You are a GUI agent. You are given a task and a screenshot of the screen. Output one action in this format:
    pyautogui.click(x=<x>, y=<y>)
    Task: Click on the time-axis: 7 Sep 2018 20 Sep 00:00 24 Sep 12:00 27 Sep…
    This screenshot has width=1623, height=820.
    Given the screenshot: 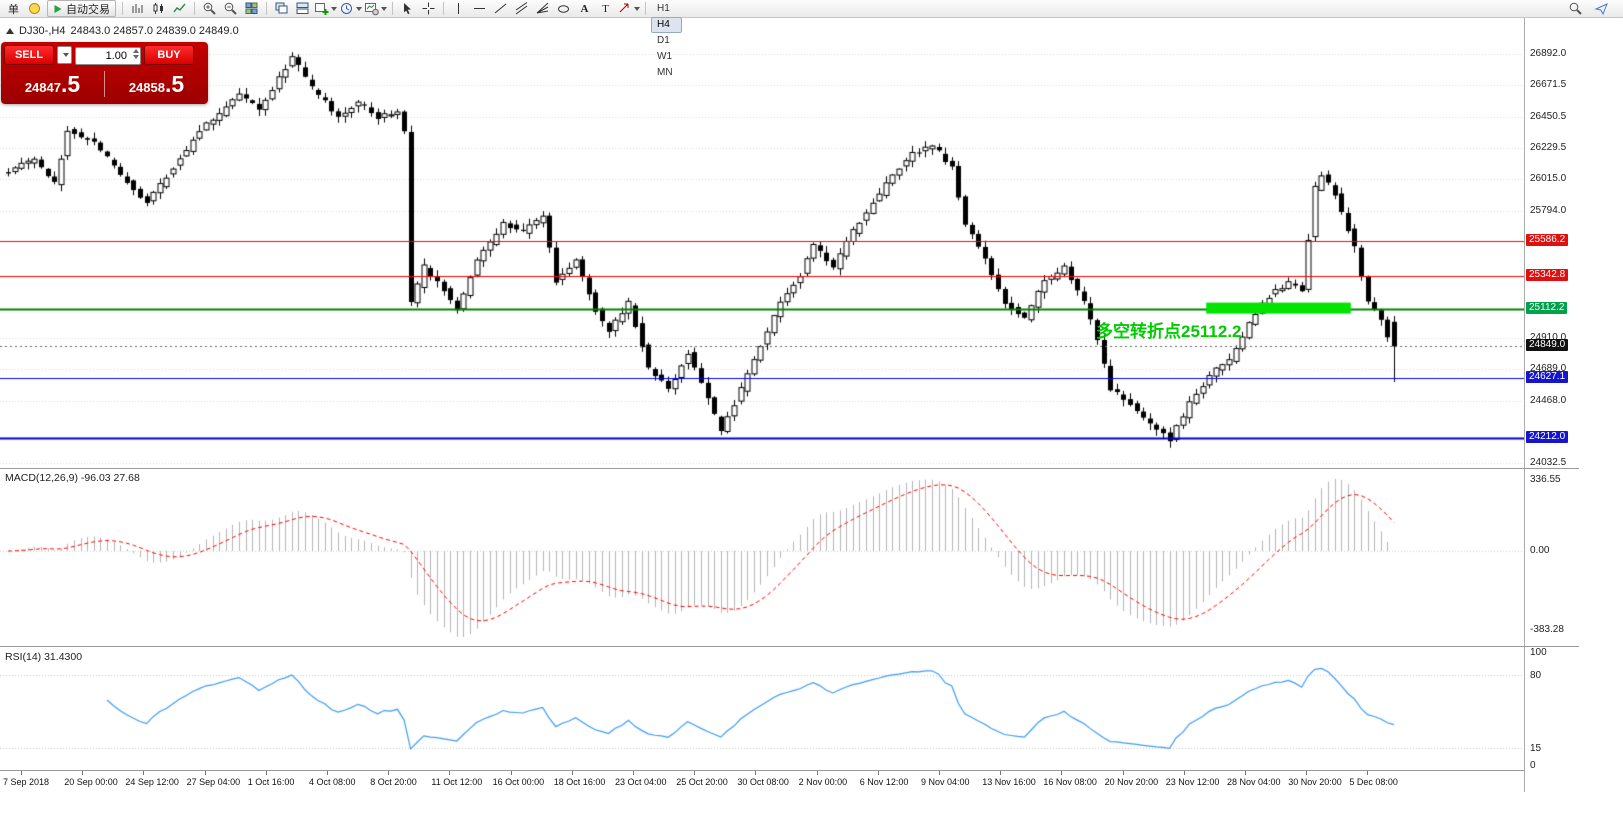 What is the action you would take?
    pyautogui.click(x=762, y=781)
    